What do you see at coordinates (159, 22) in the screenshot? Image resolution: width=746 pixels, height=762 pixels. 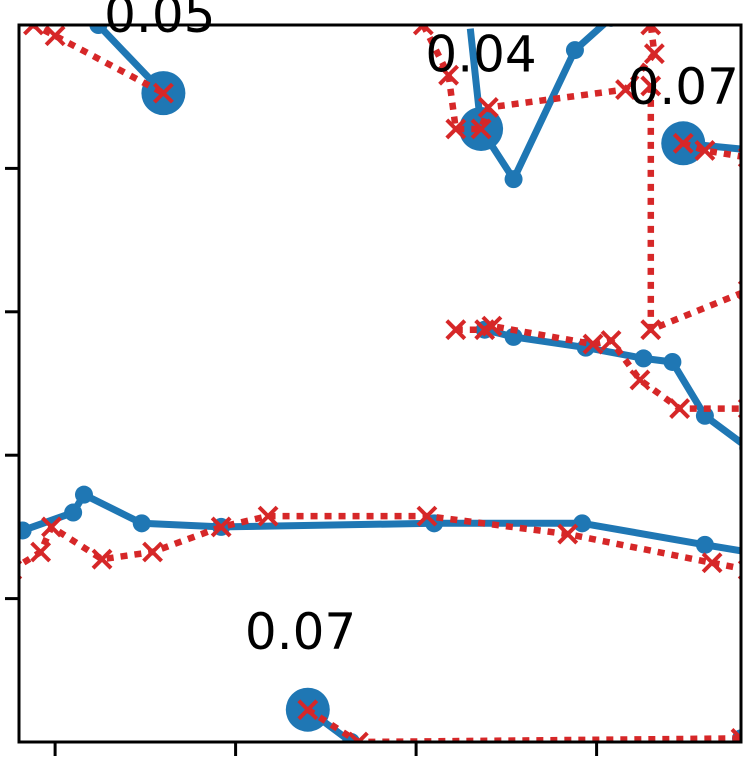 I see `annotation-label: 0.05` at bounding box center [159, 22].